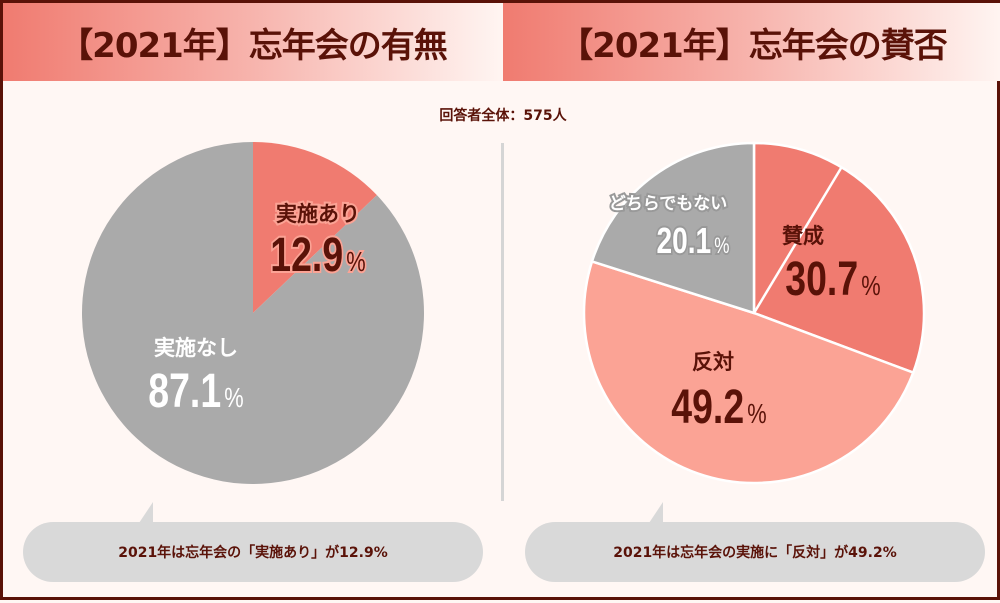  What do you see at coordinates (253, 542) in the screenshot?
I see `callout-left: 2021年は忘年会の「実施あり」が12.9%` at bounding box center [253, 542].